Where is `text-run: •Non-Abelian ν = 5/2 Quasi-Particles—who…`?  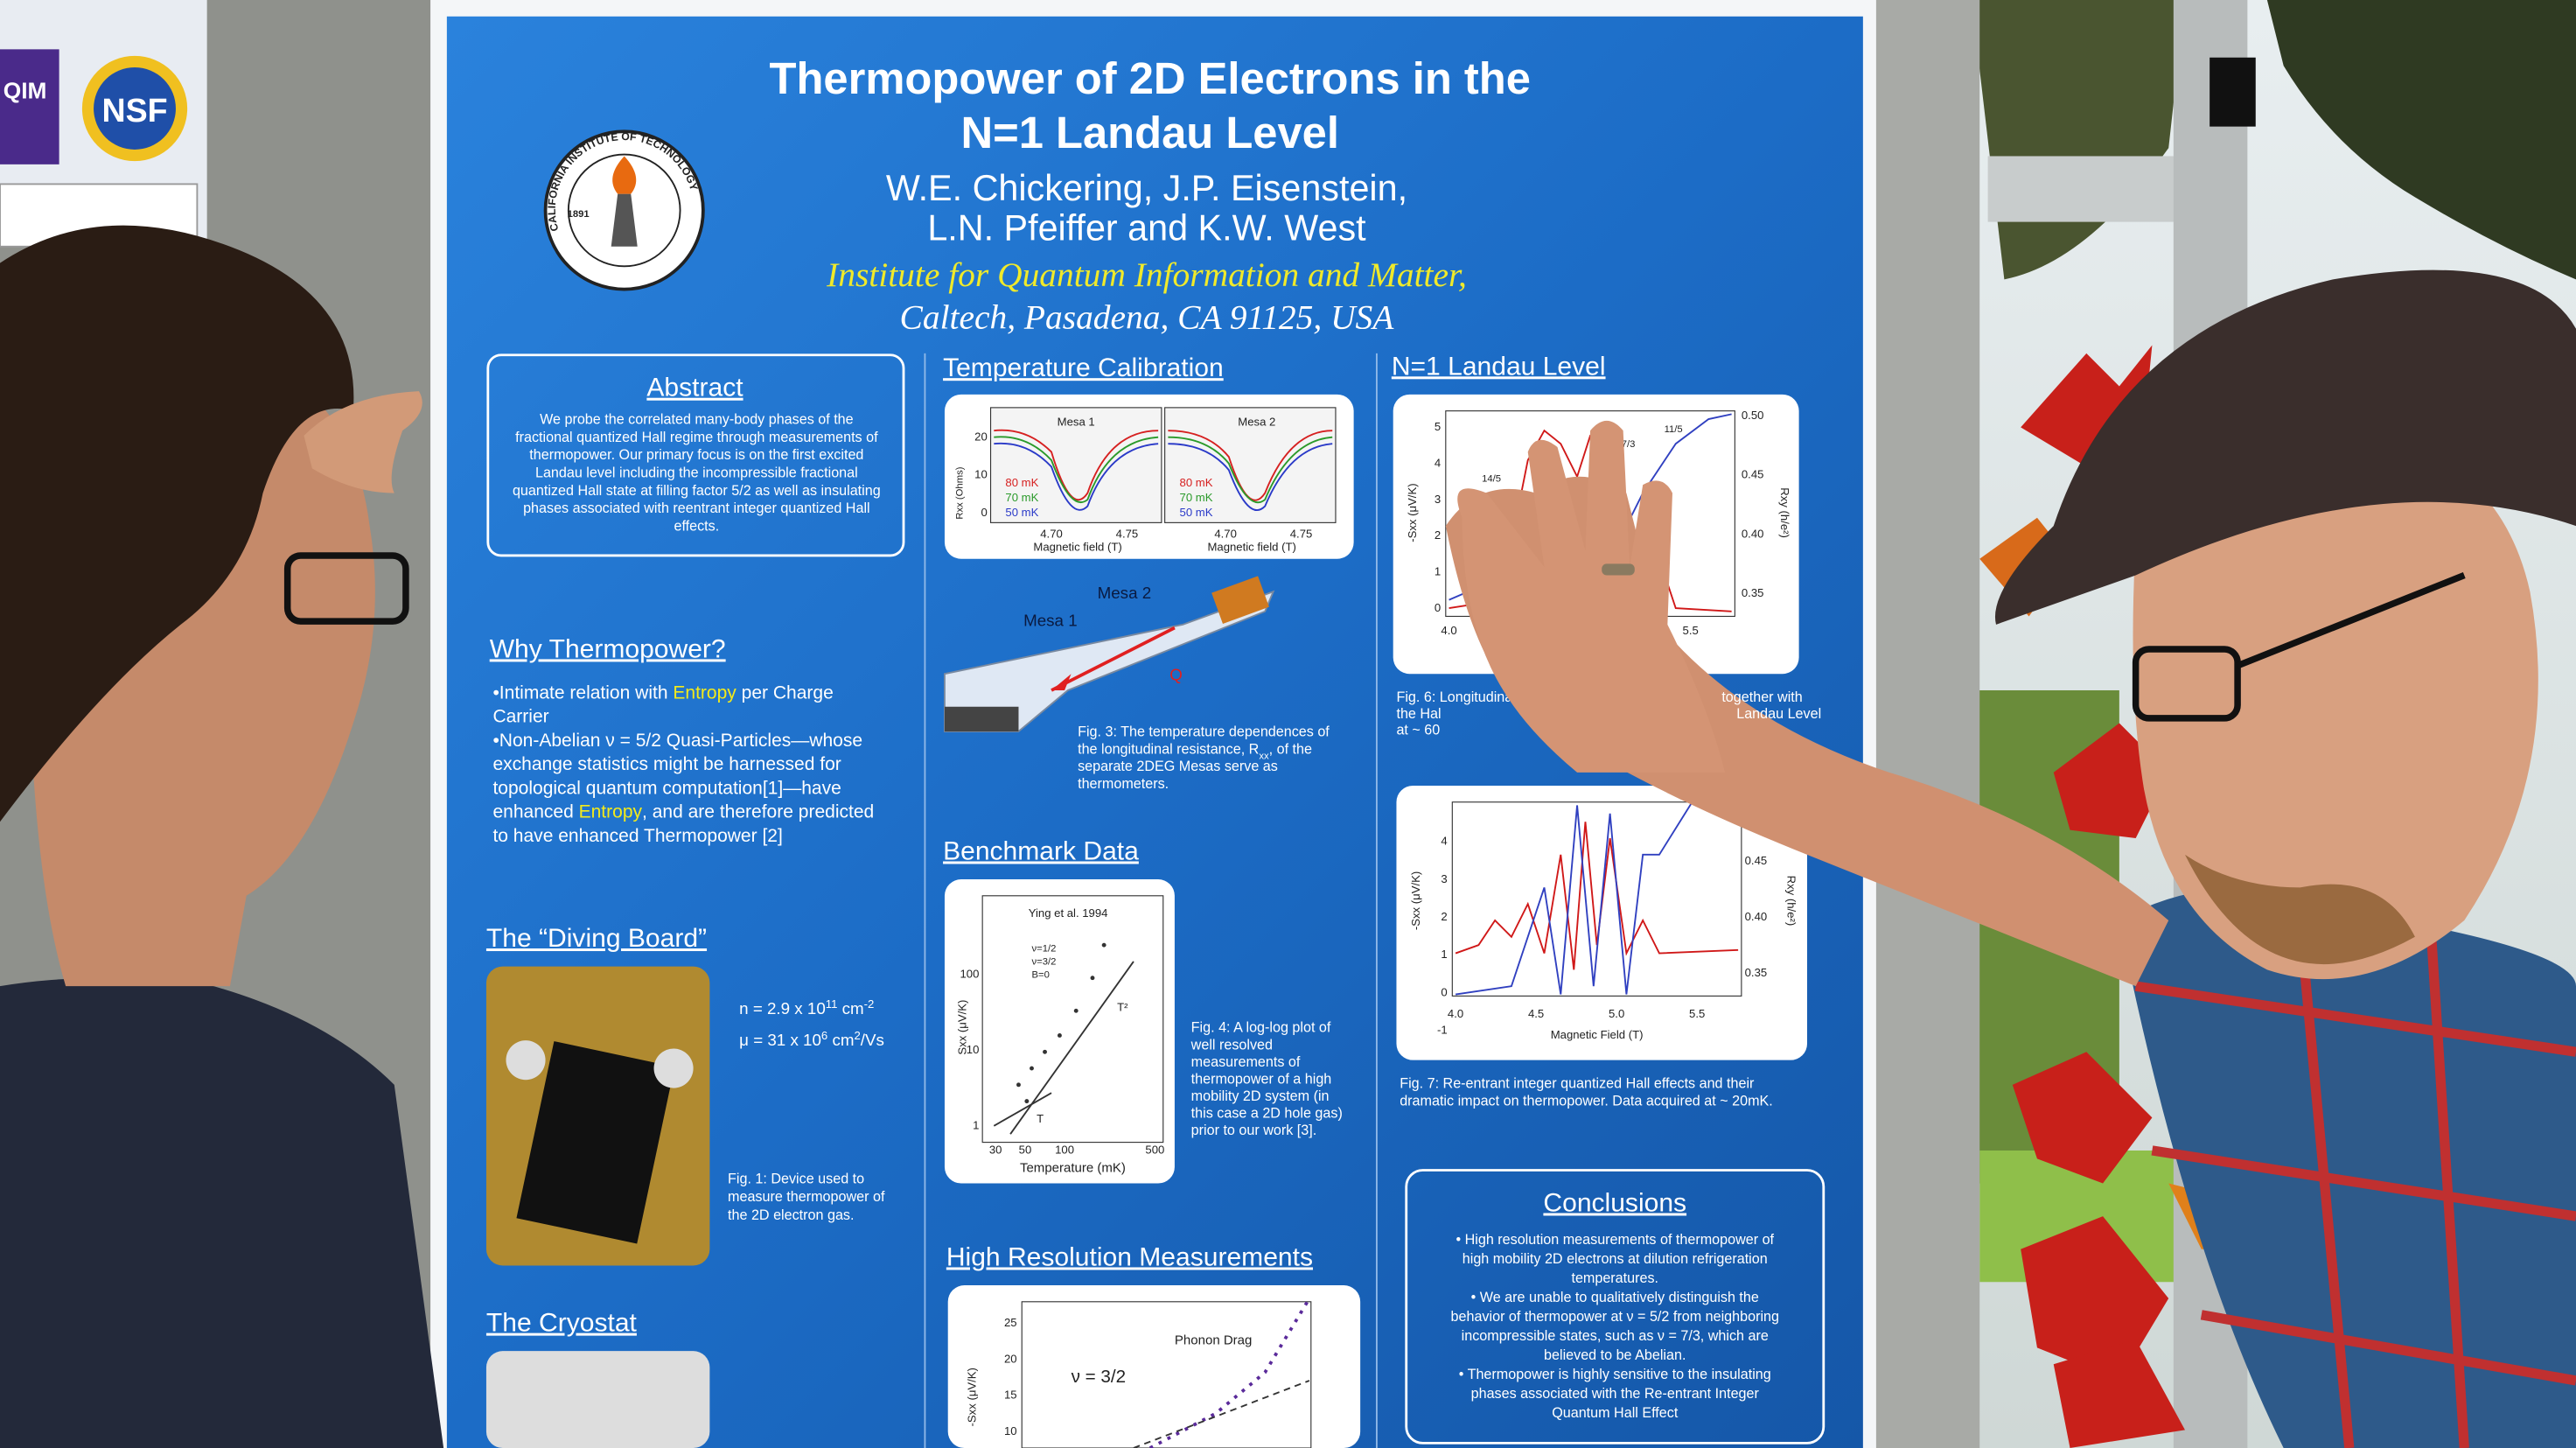
text-run: •Non-Abelian ν = 5/2 Quasi-Particles—who… is located at coordinates (677, 741).